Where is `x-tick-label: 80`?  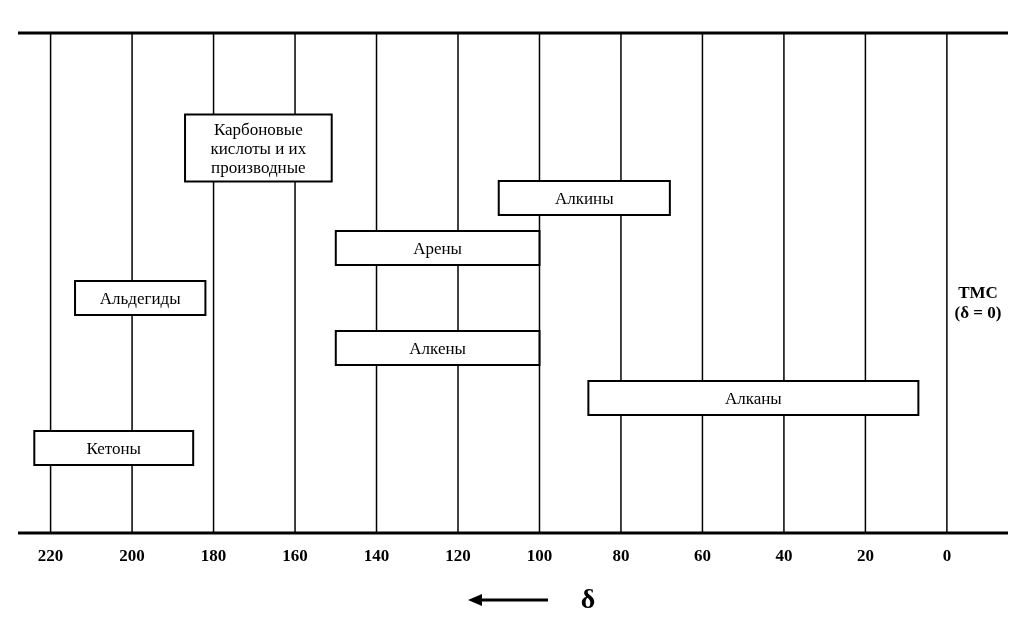 x-tick-label: 80 is located at coordinates (621, 555).